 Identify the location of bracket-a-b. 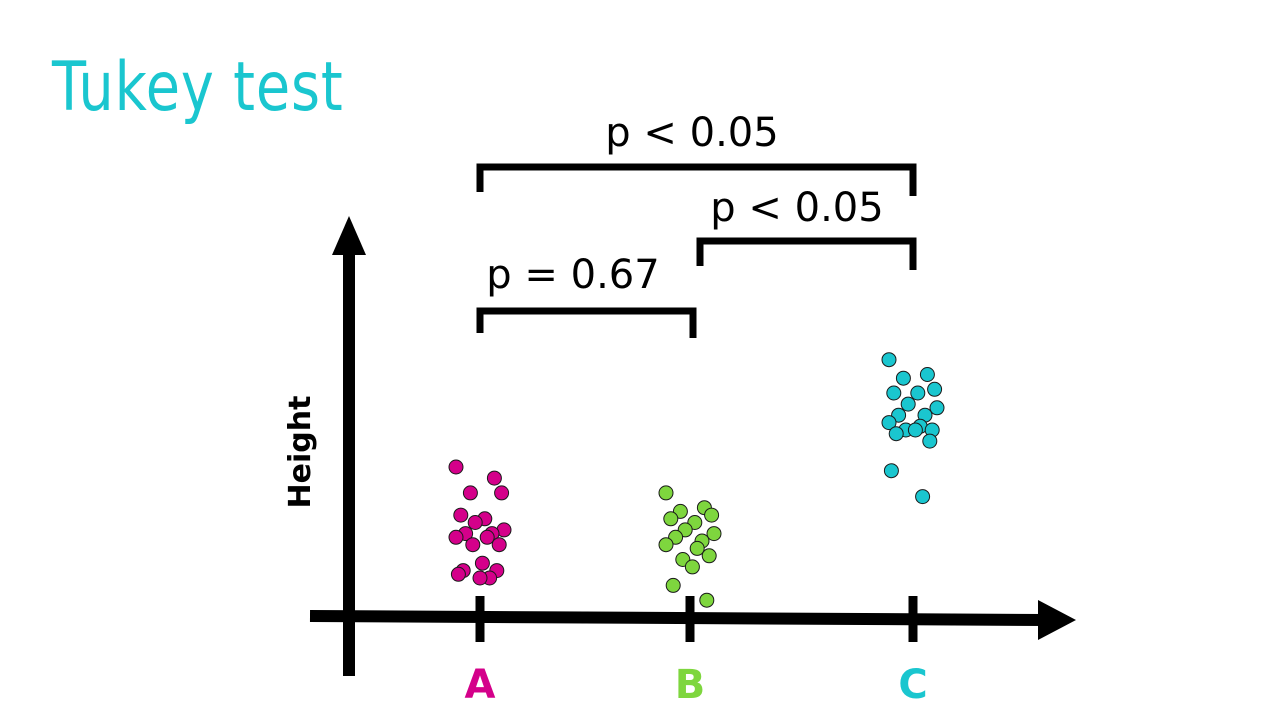
(586, 322).